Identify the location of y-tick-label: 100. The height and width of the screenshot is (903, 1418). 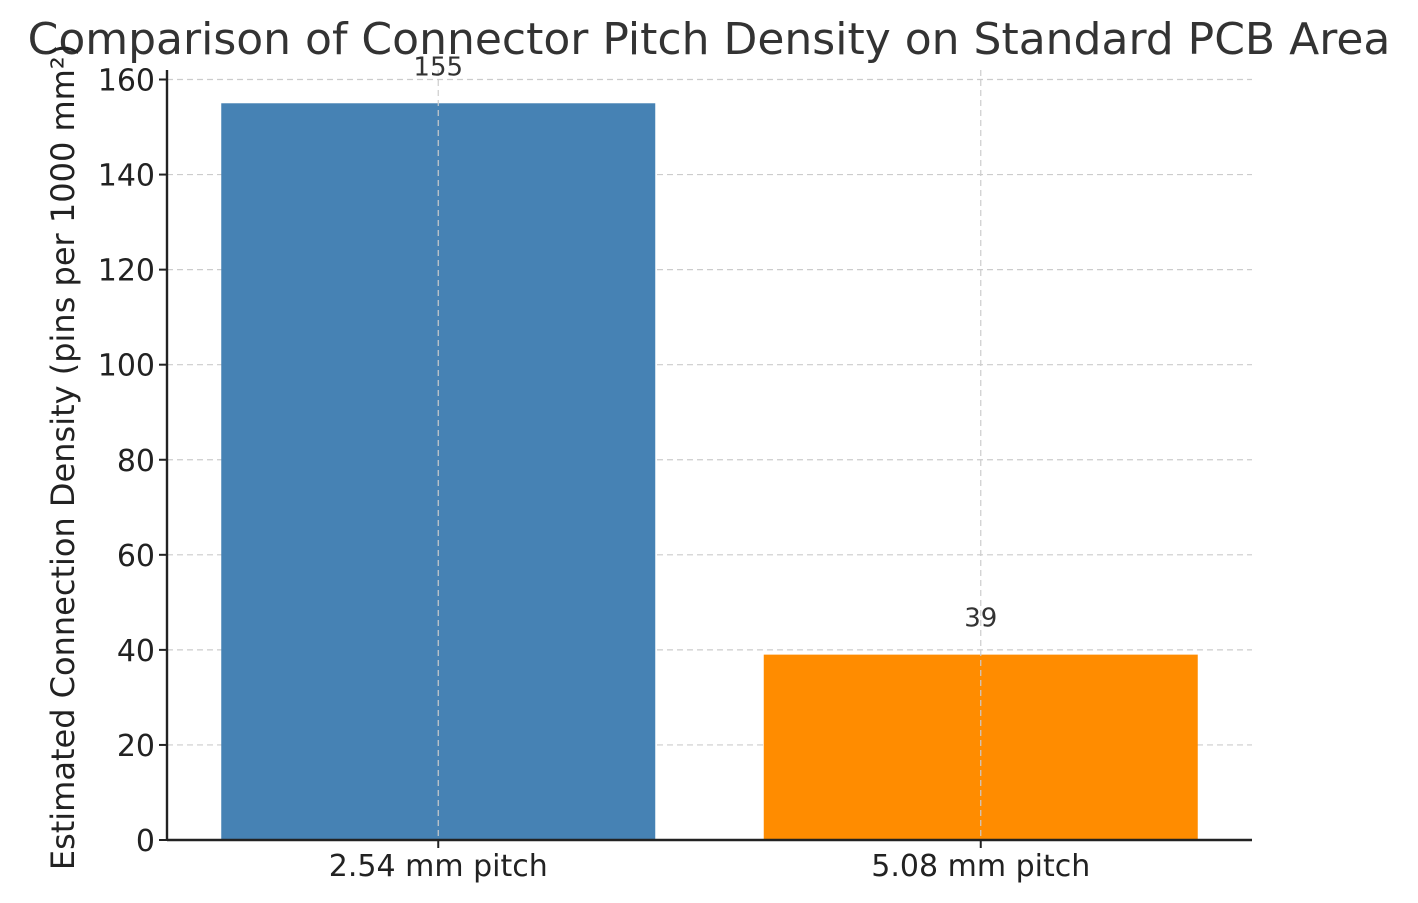
(126, 366).